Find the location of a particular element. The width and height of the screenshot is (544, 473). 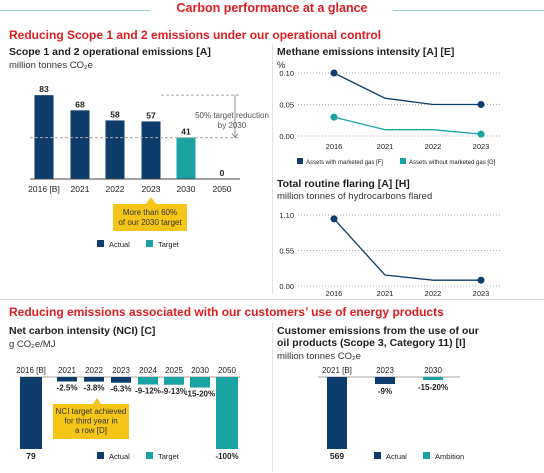

nci-tick-label-5: 2025 is located at coordinates (174, 370).